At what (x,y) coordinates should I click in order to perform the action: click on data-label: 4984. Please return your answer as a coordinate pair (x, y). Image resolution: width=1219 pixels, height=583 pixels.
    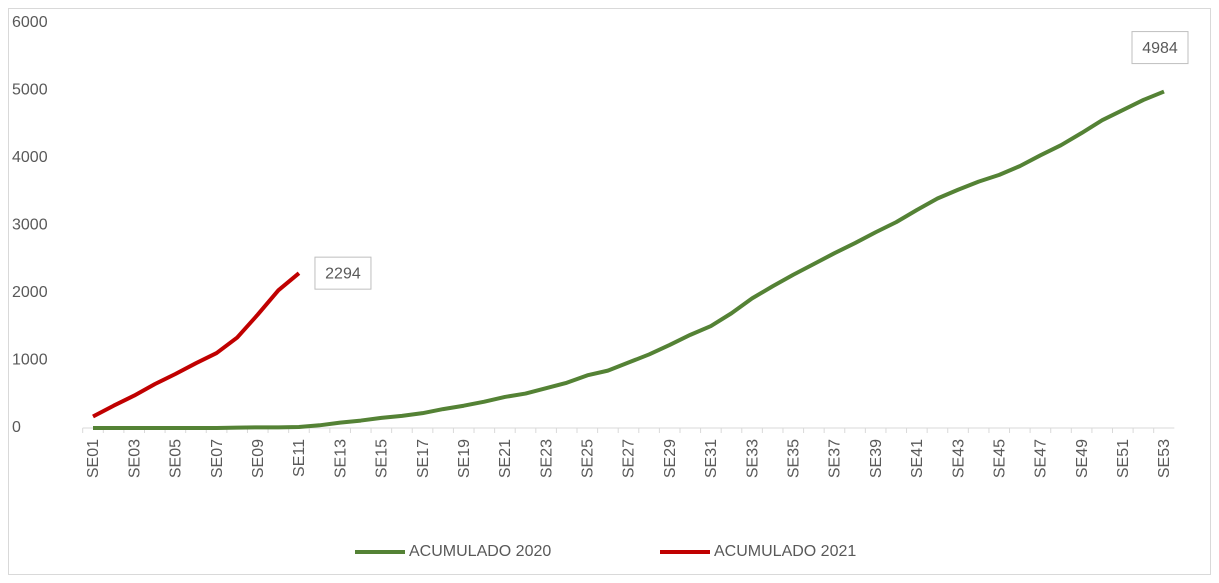
    Looking at the image, I should click on (1160, 48).